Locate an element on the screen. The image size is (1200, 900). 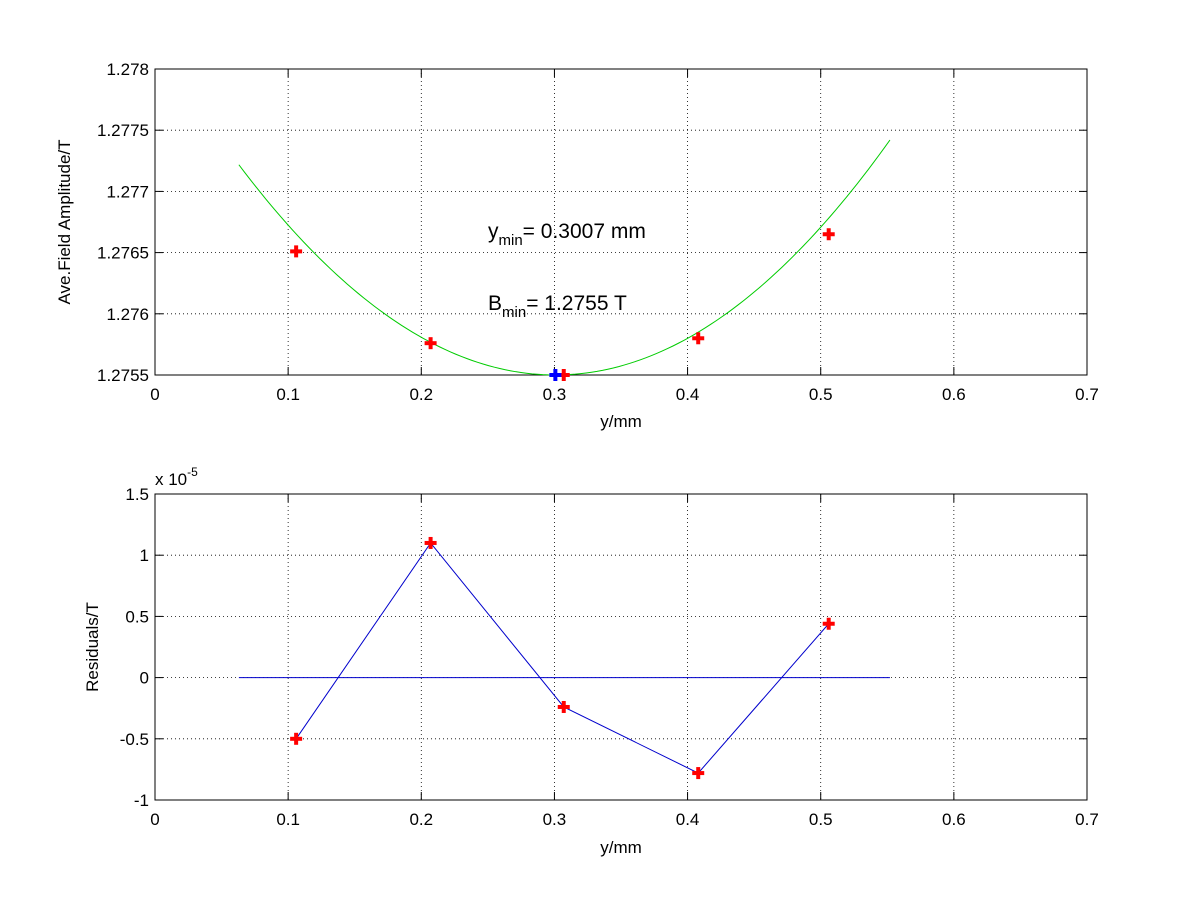
top-fit-curve is located at coordinates (564, 257).